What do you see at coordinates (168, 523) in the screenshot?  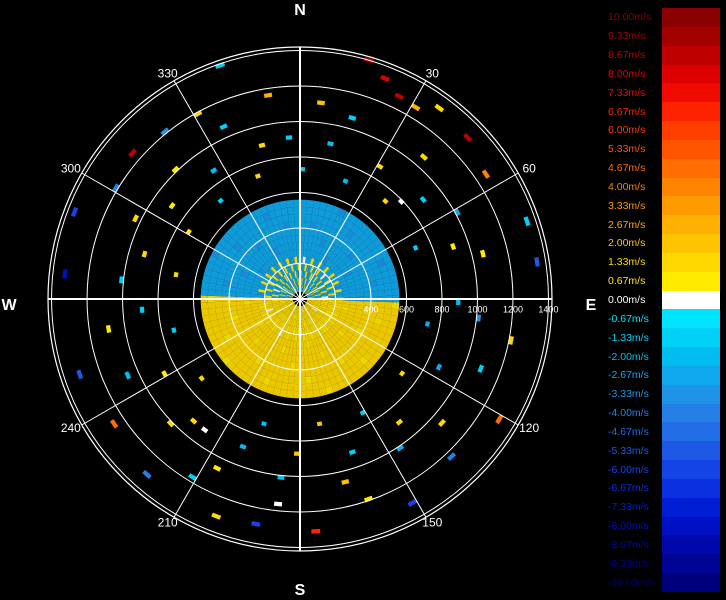 I see `azimuth-label: 210` at bounding box center [168, 523].